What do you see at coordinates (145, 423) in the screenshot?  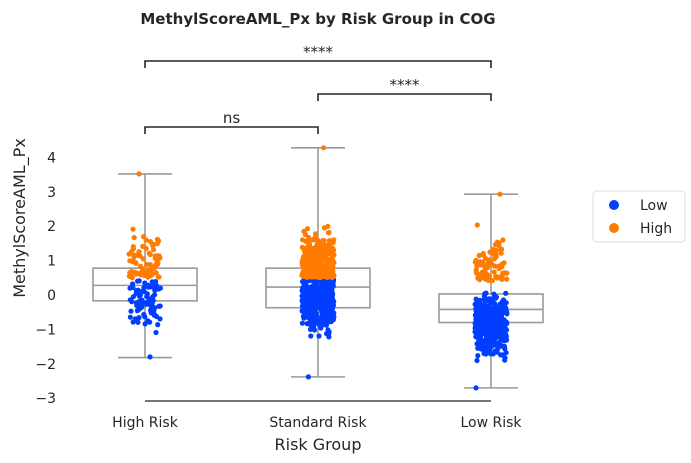 I see `x-tick-label: High Risk` at bounding box center [145, 423].